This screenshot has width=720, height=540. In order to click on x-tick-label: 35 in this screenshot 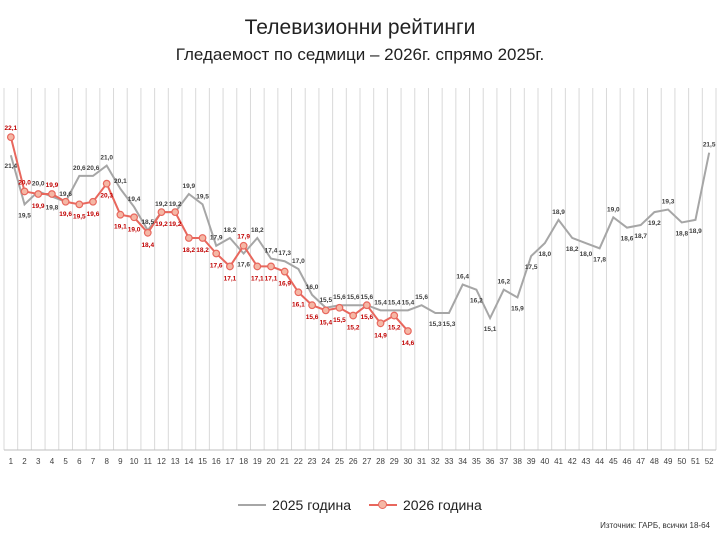, I will do `click(476, 461)`.